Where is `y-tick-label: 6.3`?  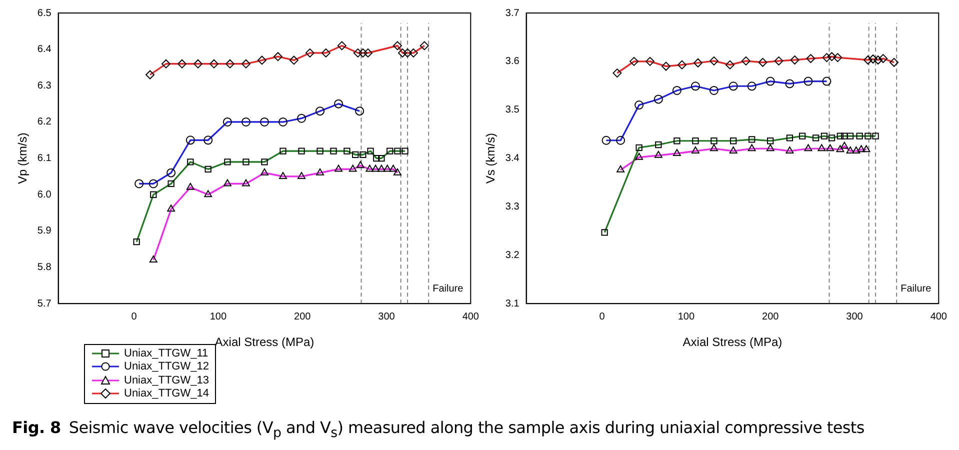 y-tick-label: 6.3 is located at coordinates (44, 86).